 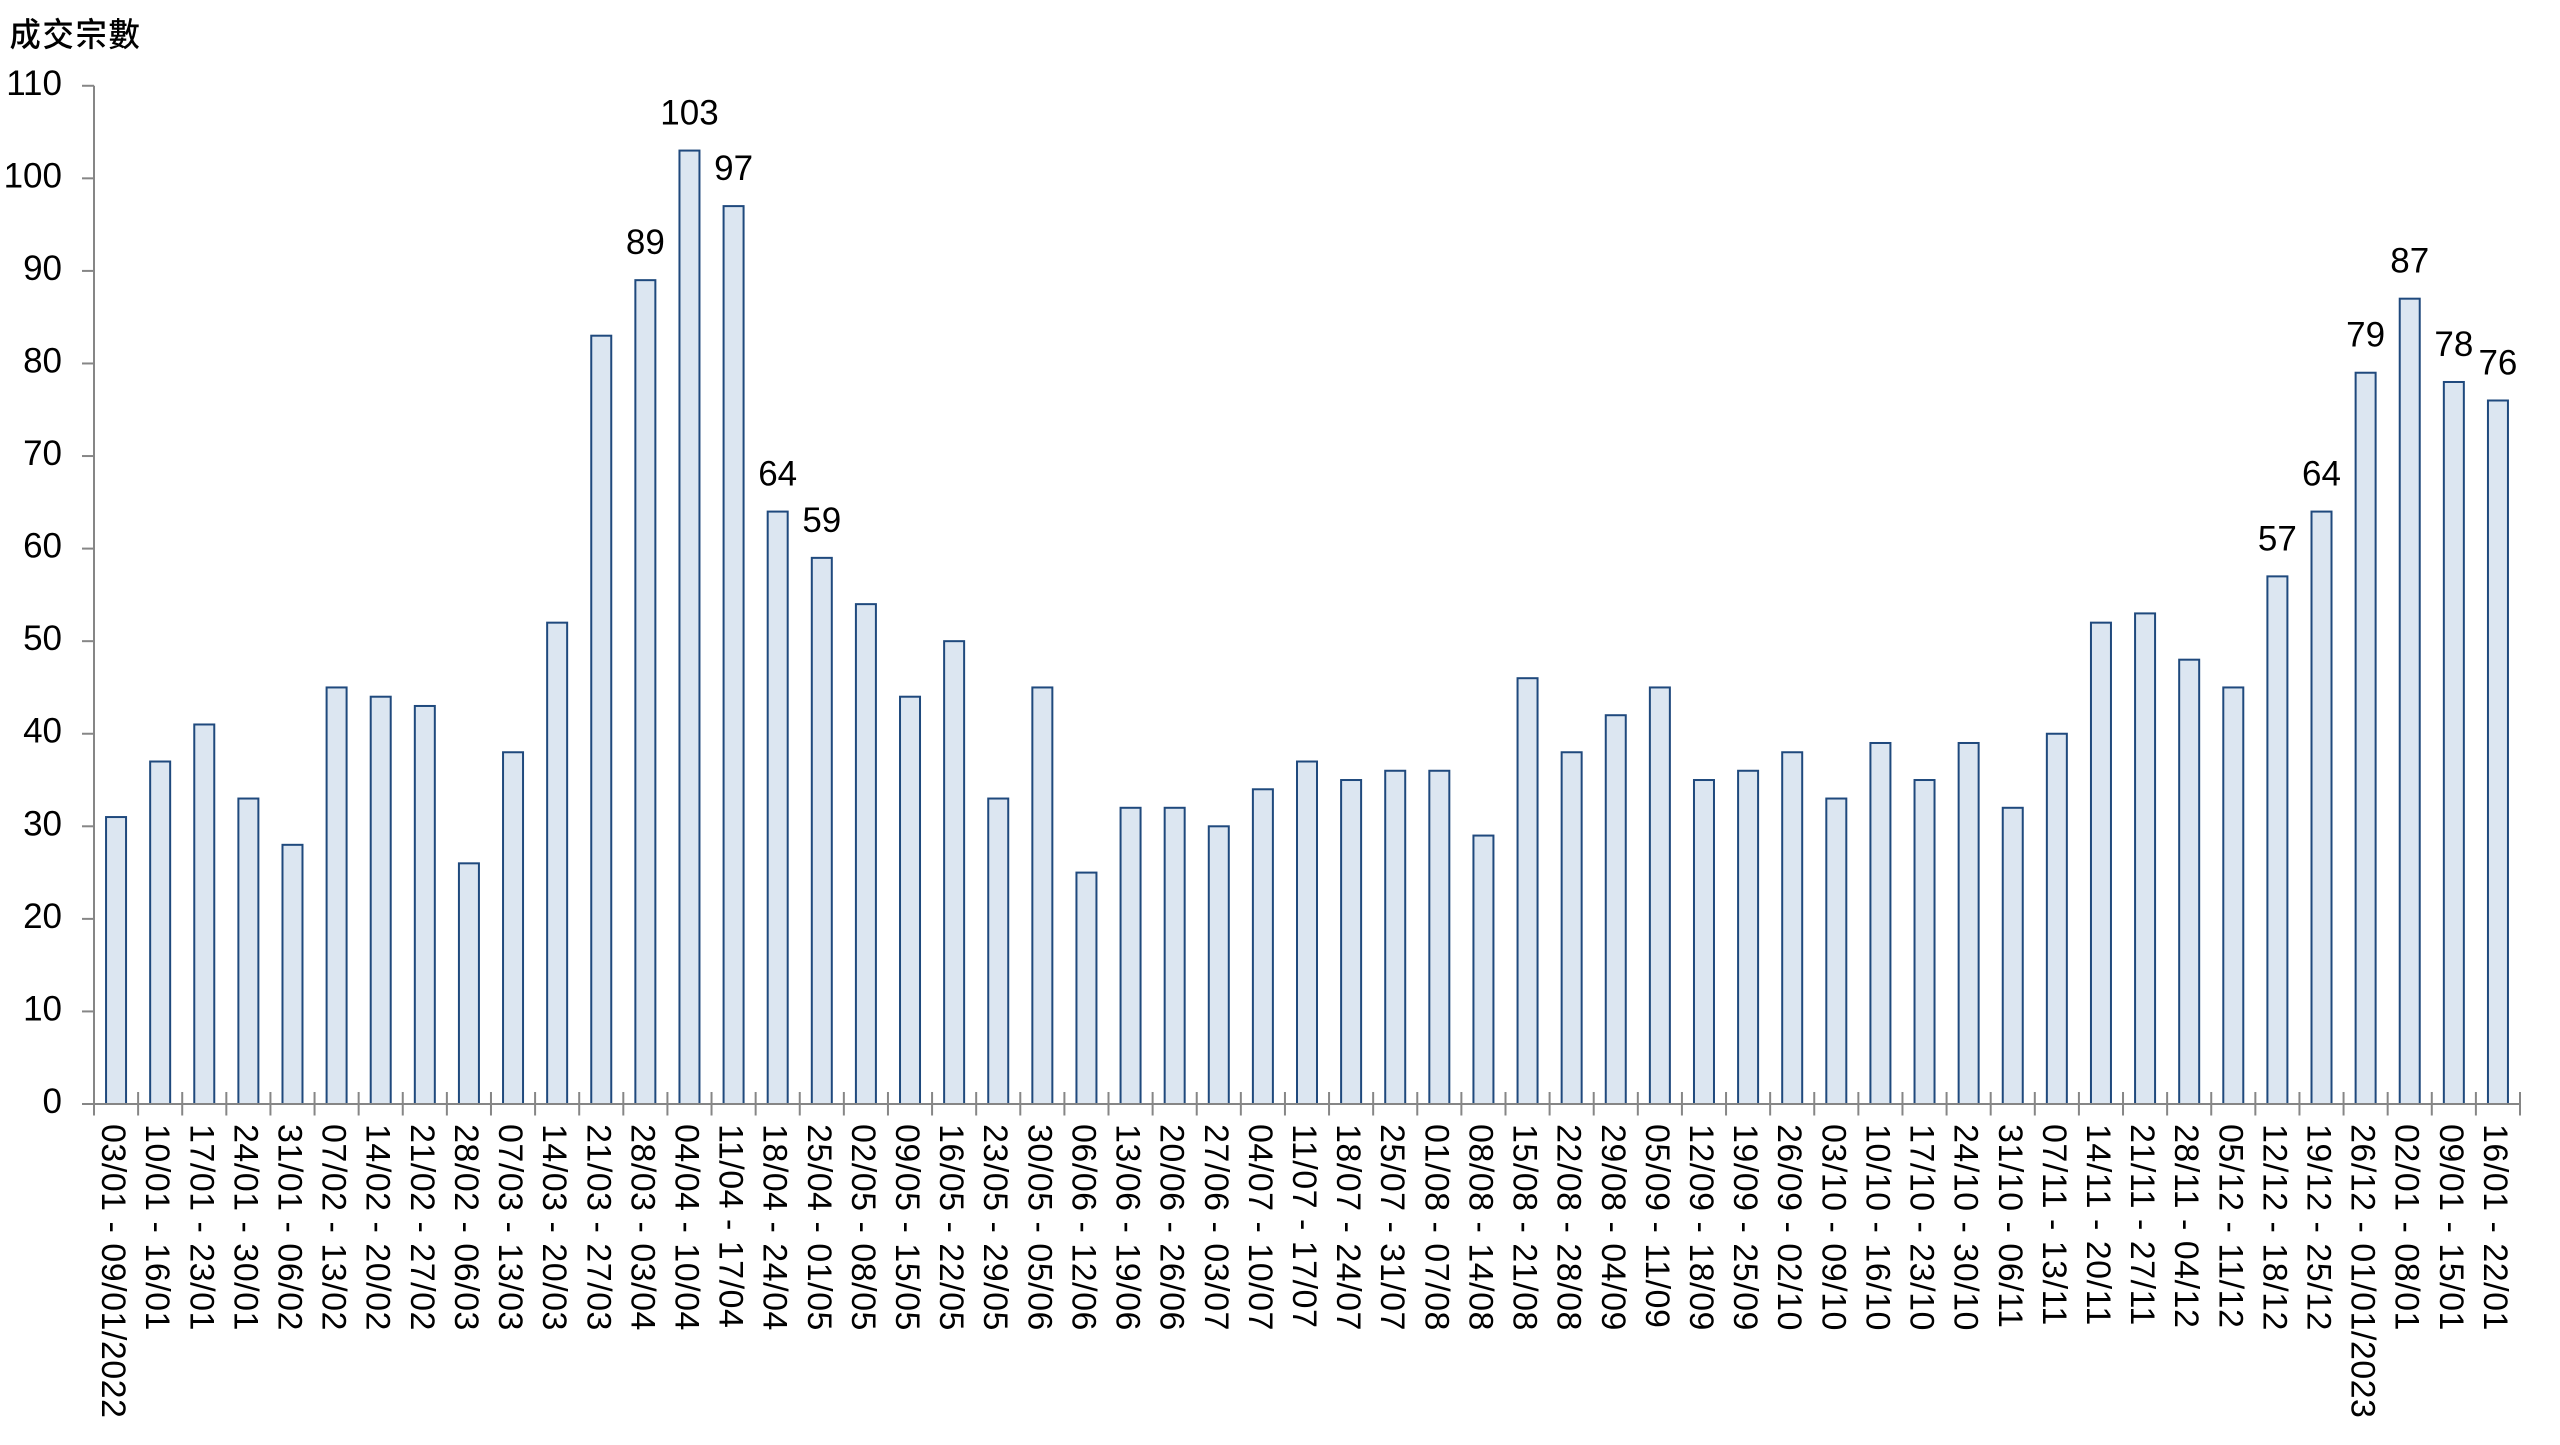 I want to click on svg-text: 60, so click(x=42, y=546).